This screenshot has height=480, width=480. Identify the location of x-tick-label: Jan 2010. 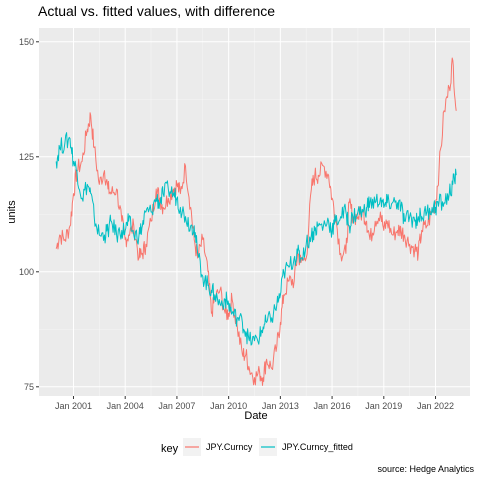
(228, 406).